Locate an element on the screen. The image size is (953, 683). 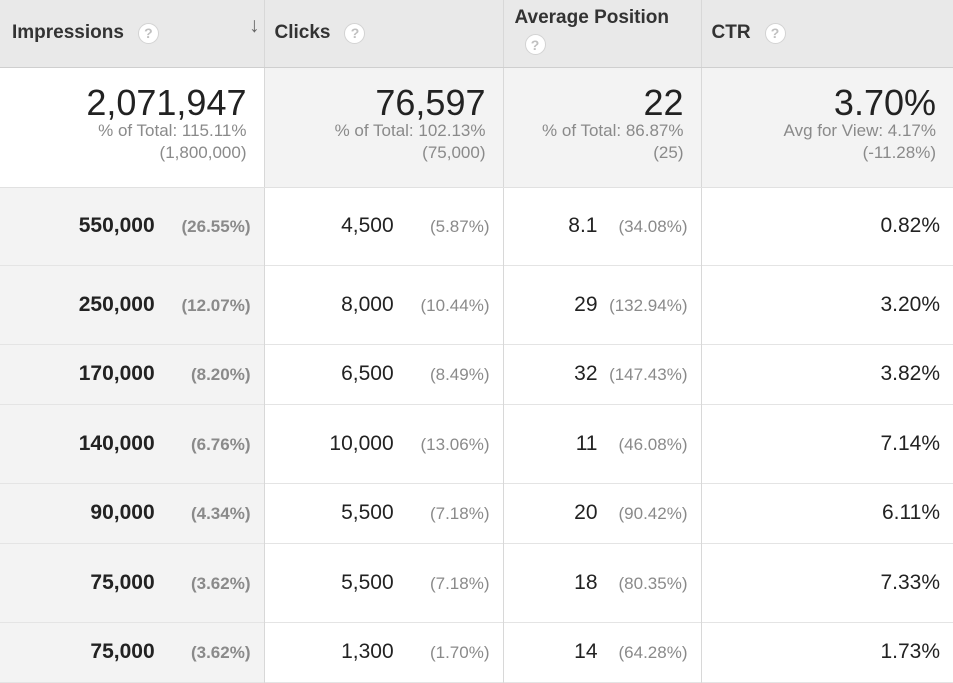
clicks-total: 76,597 % of Total: 102.13% (75,000) is located at coordinates (384, 127).